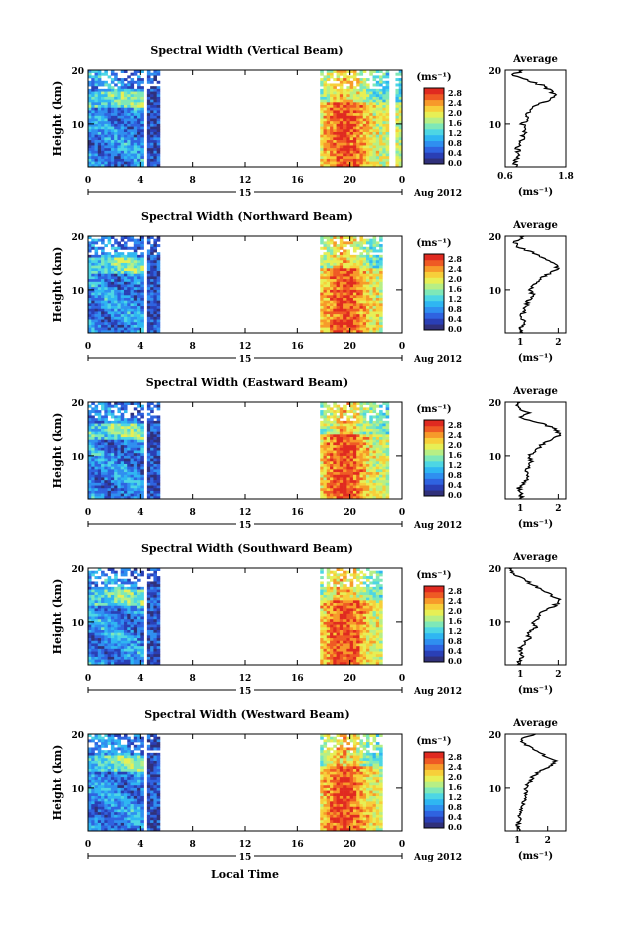 The image size is (622, 929). Describe the element at coordinates (434, 464) in the screenshot. I see `colorbar-segment` at that location.